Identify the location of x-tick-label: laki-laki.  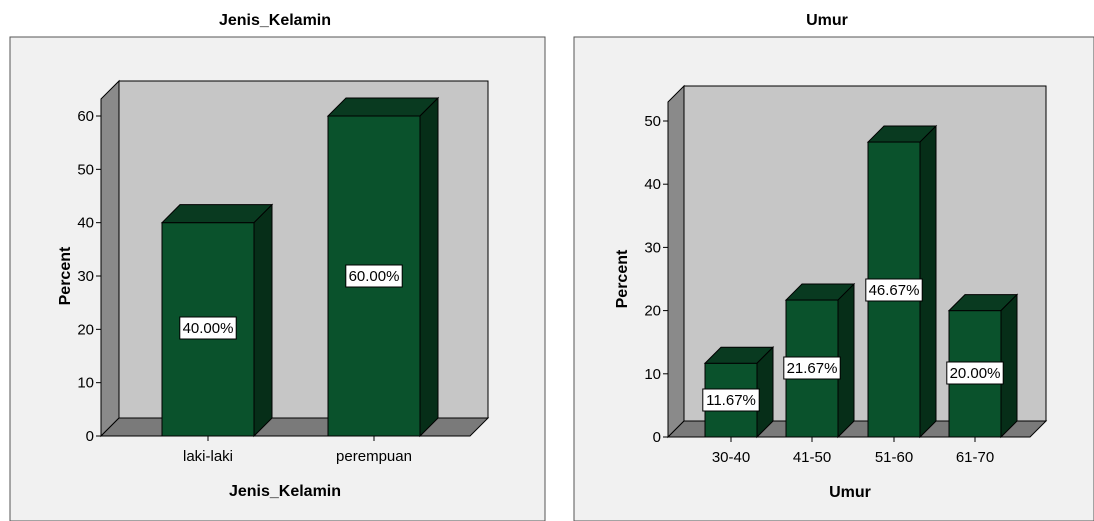
(208, 456).